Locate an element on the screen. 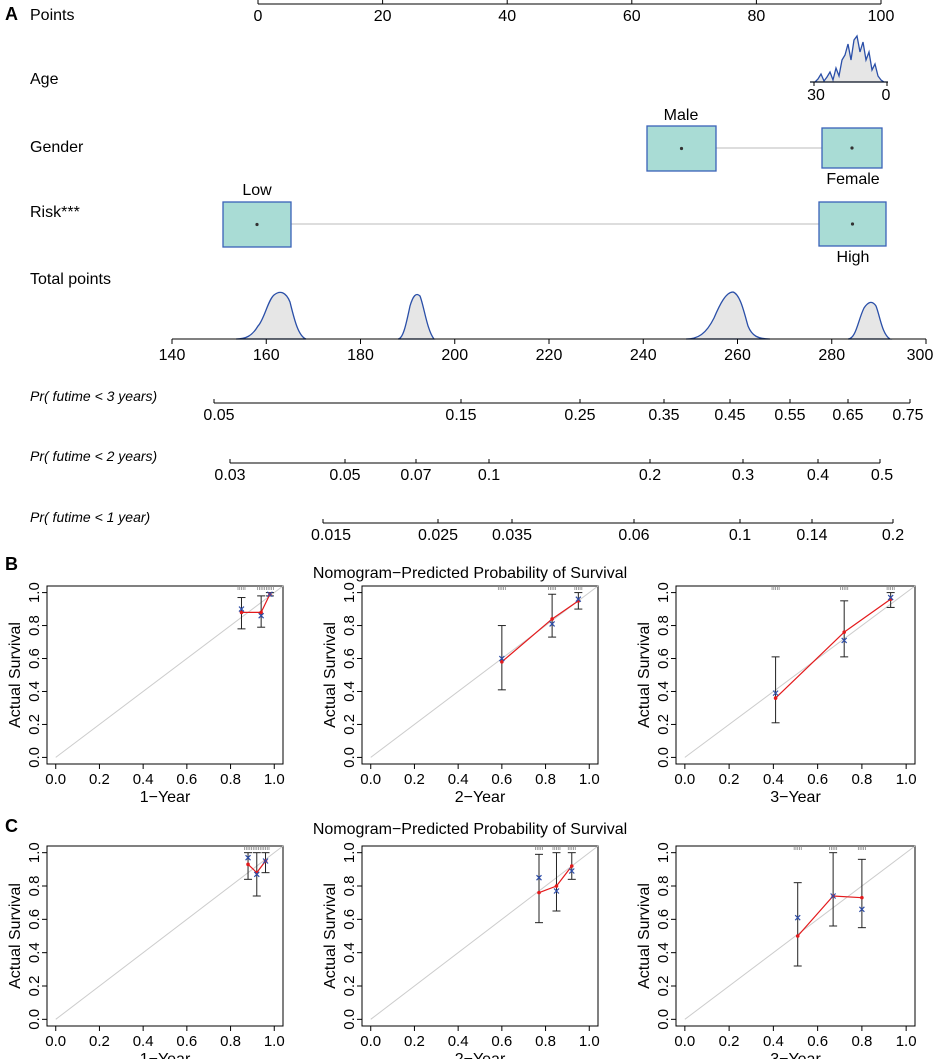  total-points-tick-label: 220 is located at coordinates (549, 355).